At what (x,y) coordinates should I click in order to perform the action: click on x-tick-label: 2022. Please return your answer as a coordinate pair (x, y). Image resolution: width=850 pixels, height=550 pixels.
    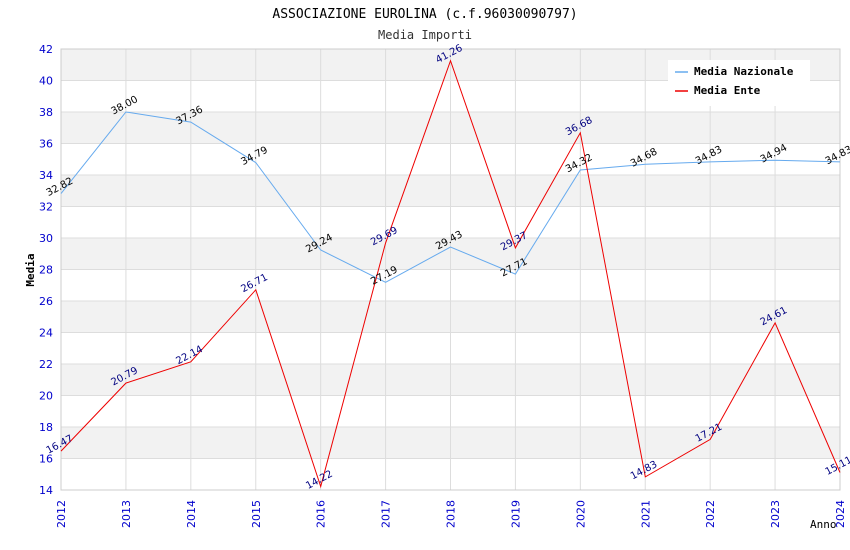
    Looking at the image, I should click on (710, 514).